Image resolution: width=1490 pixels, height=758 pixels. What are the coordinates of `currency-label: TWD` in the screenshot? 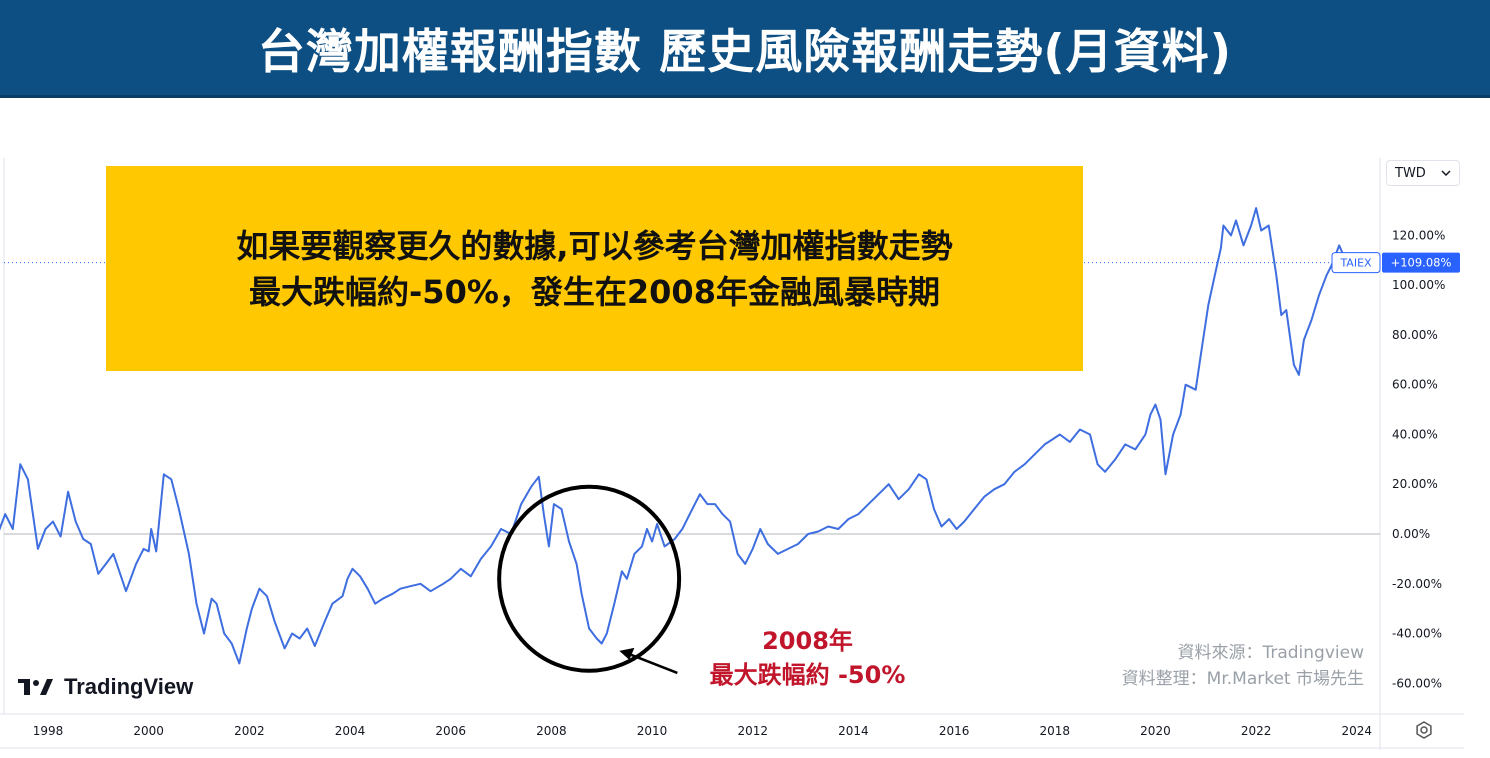 It's located at (1410, 173).